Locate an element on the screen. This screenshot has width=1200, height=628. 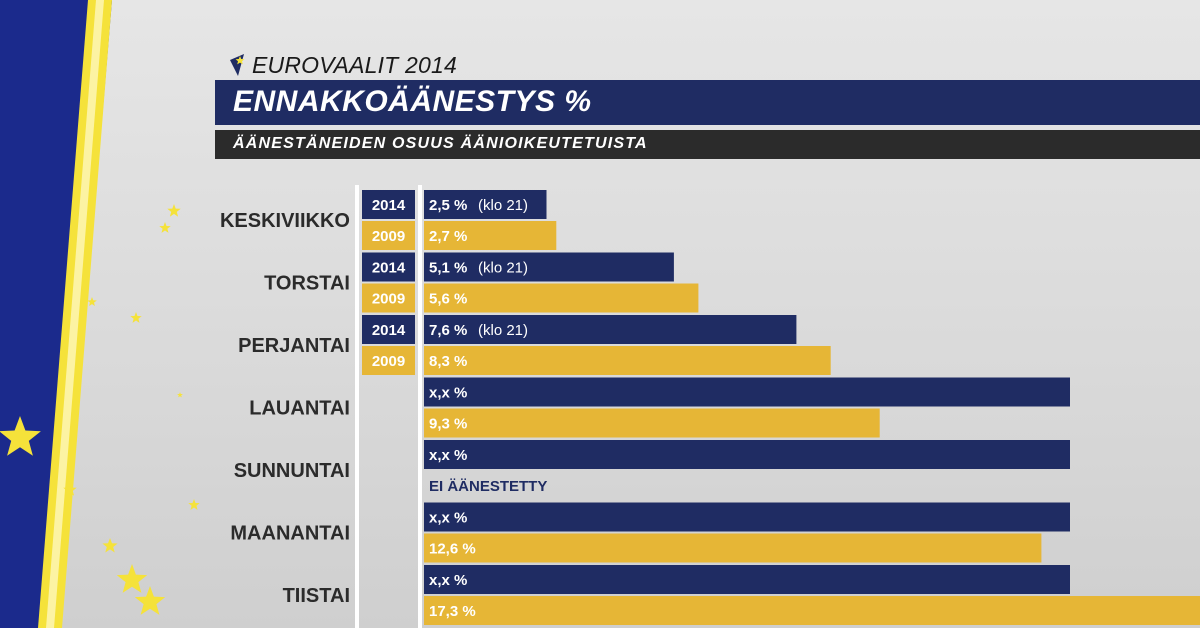
bar-2009-label: 12,6 % is located at coordinates (452, 549).